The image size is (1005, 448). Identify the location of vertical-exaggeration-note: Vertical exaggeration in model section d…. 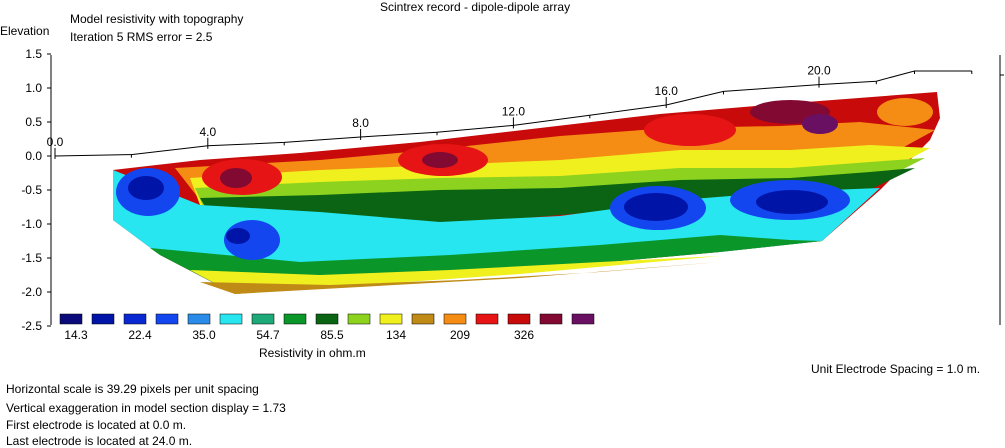
(146, 408).